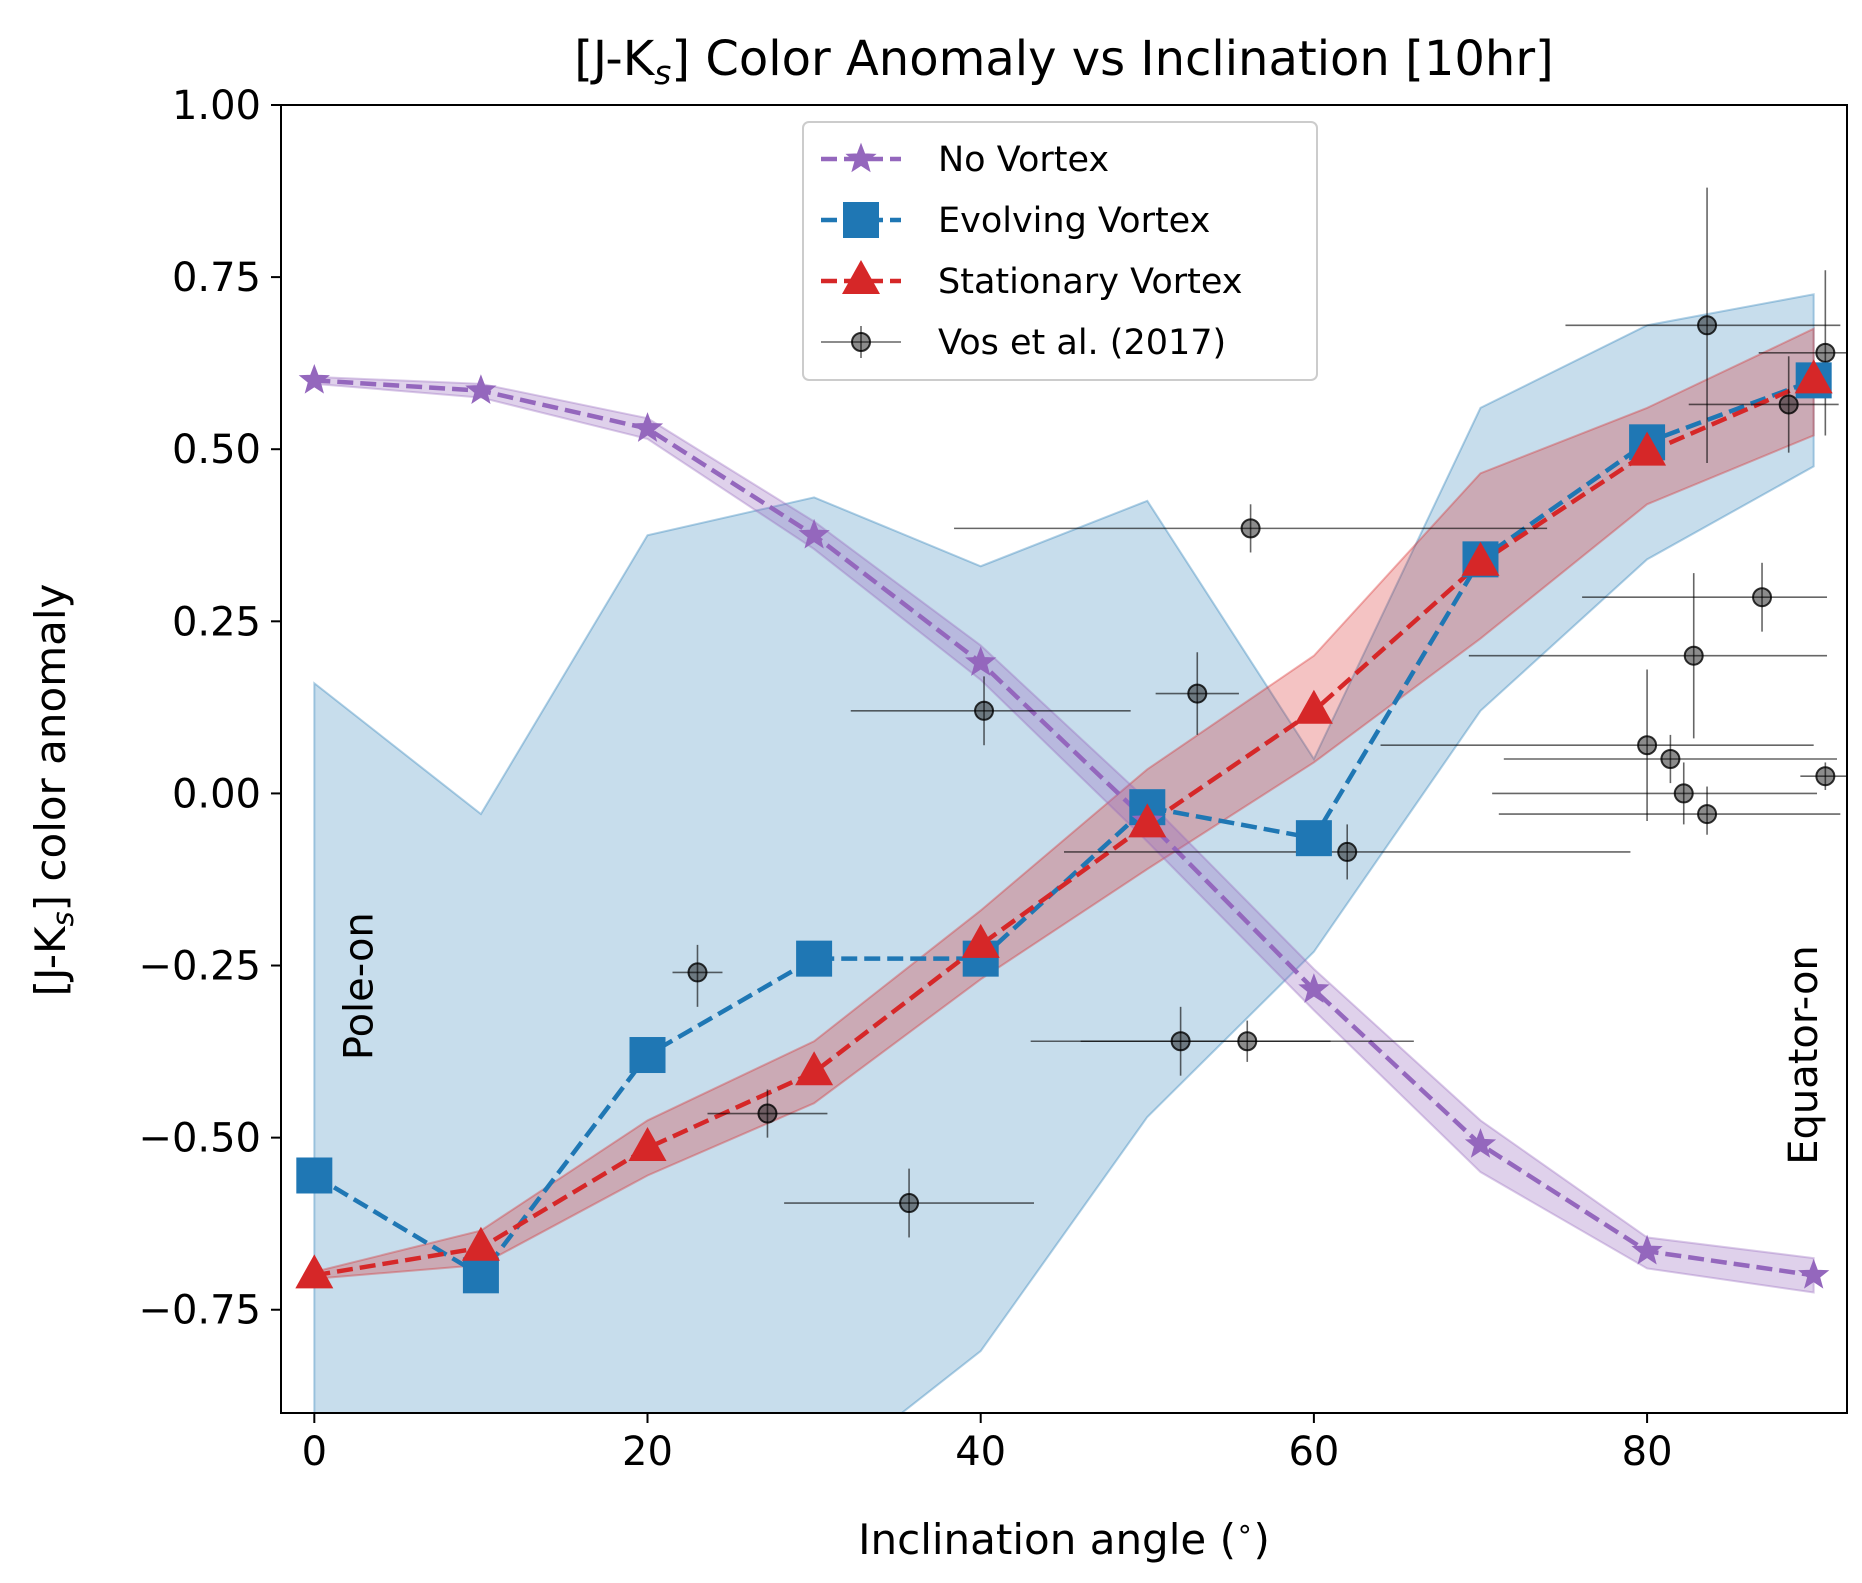 This screenshot has width=1862, height=1583. What do you see at coordinates (1047, 1539) in the screenshot?
I see `x-axis-label-main: Inclination angle (` at bounding box center [1047, 1539].